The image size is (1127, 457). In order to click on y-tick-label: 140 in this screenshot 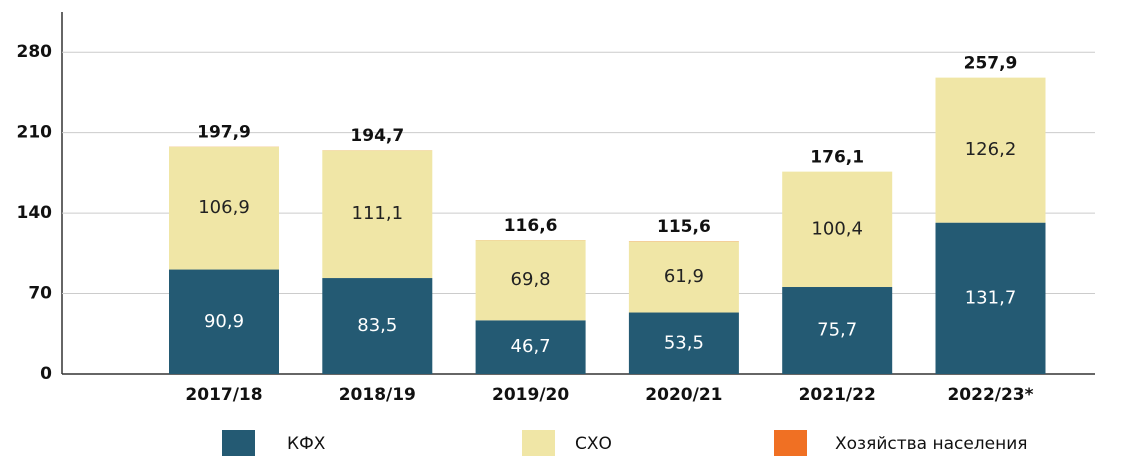, I will do `click(35, 213)`.